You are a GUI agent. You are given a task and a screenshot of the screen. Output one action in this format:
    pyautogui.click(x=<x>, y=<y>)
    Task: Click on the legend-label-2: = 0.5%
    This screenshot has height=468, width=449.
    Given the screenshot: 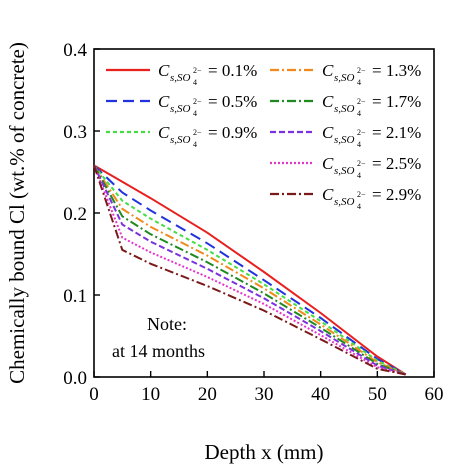 What is the action you would take?
    pyautogui.click(x=232, y=101)
    